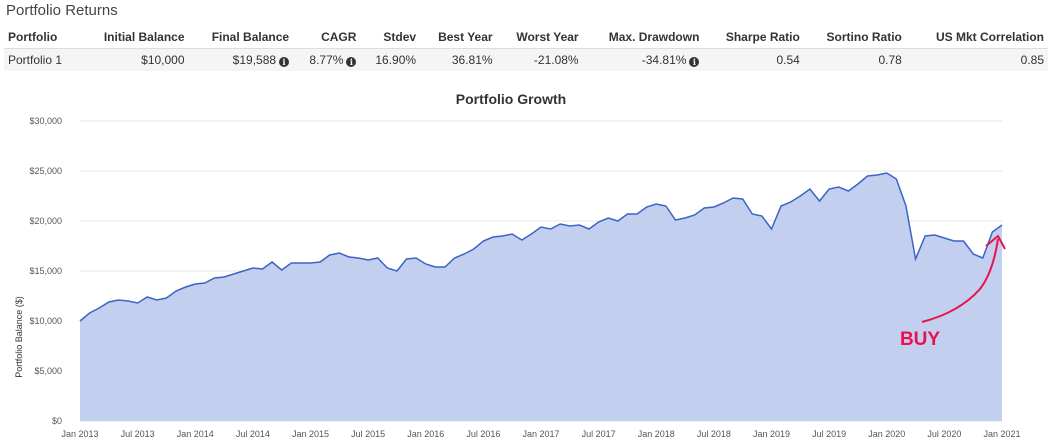 This screenshot has width=1050, height=443. I want to click on y-tick-label: $5,000, so click(48, 371).